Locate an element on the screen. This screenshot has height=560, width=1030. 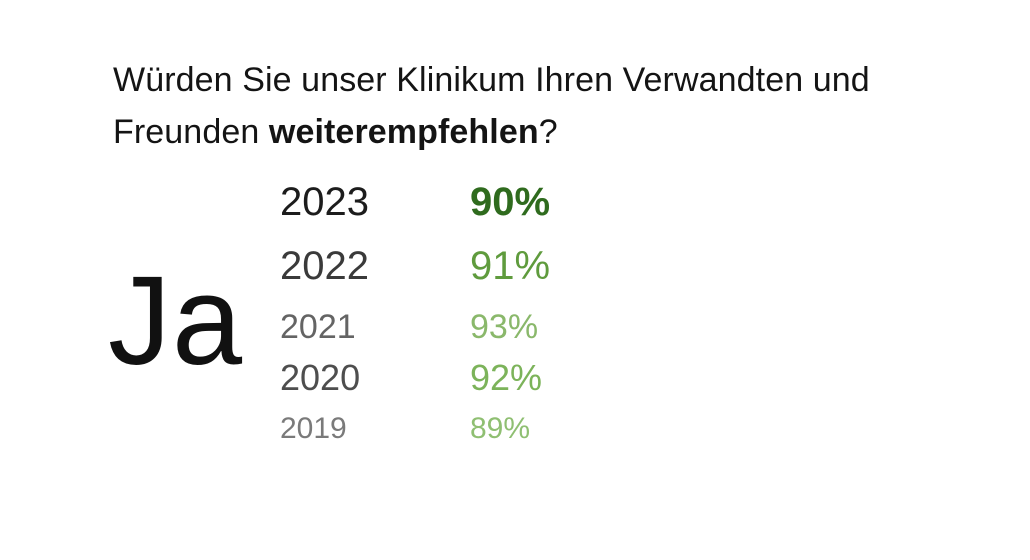
result-row-2022: 2022 91% is located at coordinates (440, 266).